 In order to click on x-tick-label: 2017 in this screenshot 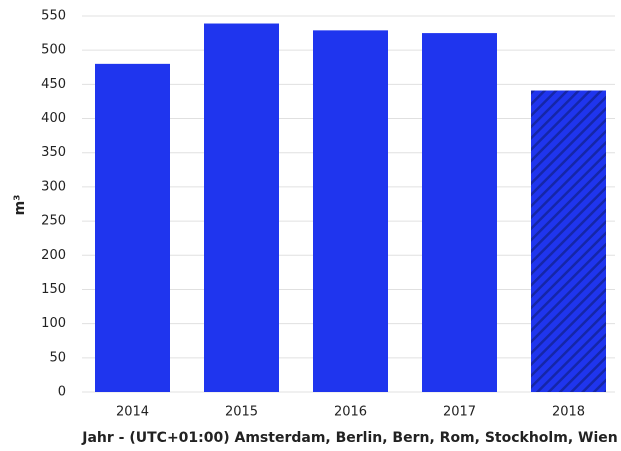, I will do `click(459, 412)`.